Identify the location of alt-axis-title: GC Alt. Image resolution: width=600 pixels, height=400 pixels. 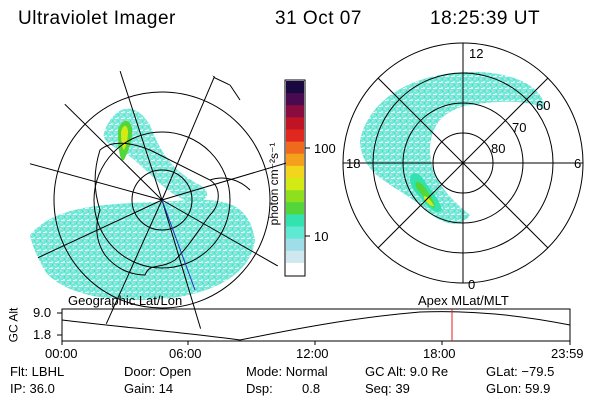
(13, 325).